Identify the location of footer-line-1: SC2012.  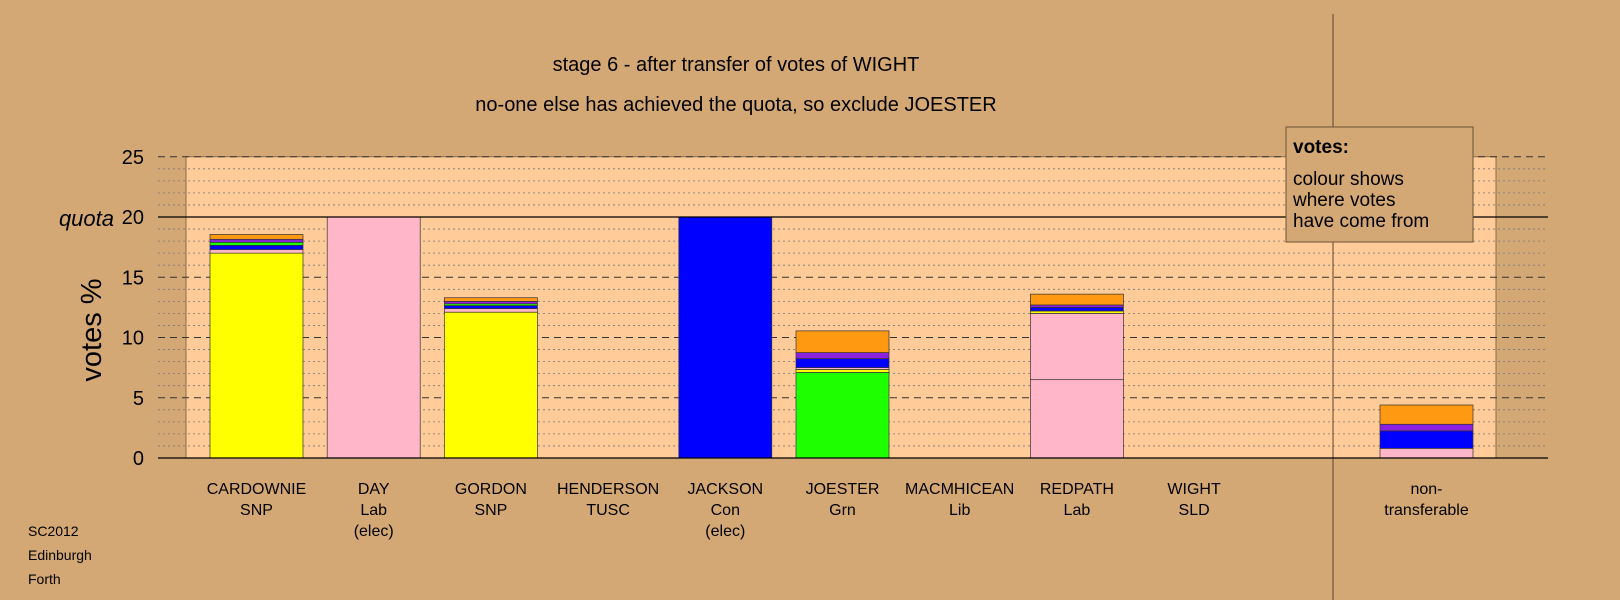
(53, 531).